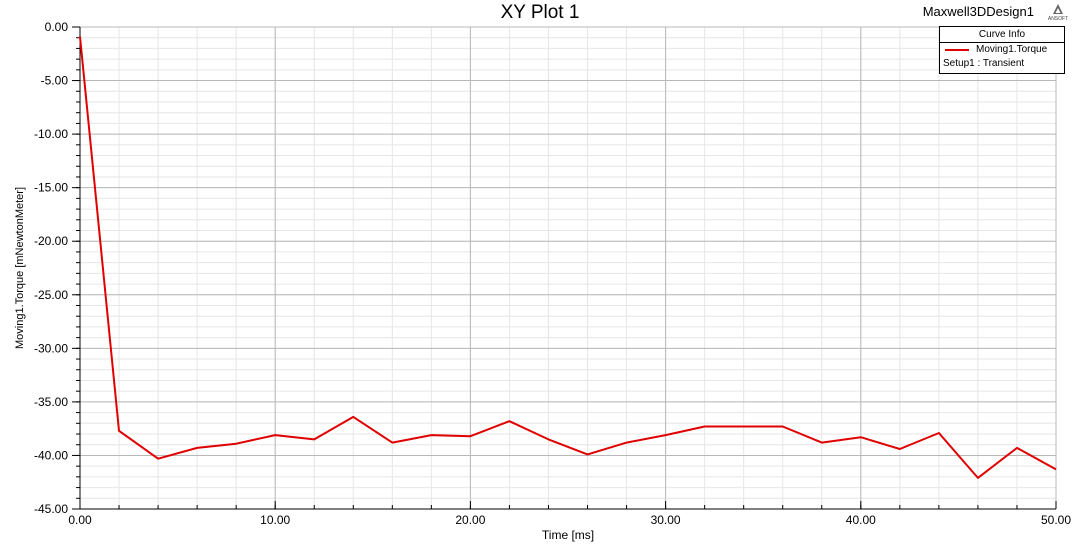 This screenshot has height=544, width=1080. I want to click on y-tick-label: 0.00, so click(57, 27).